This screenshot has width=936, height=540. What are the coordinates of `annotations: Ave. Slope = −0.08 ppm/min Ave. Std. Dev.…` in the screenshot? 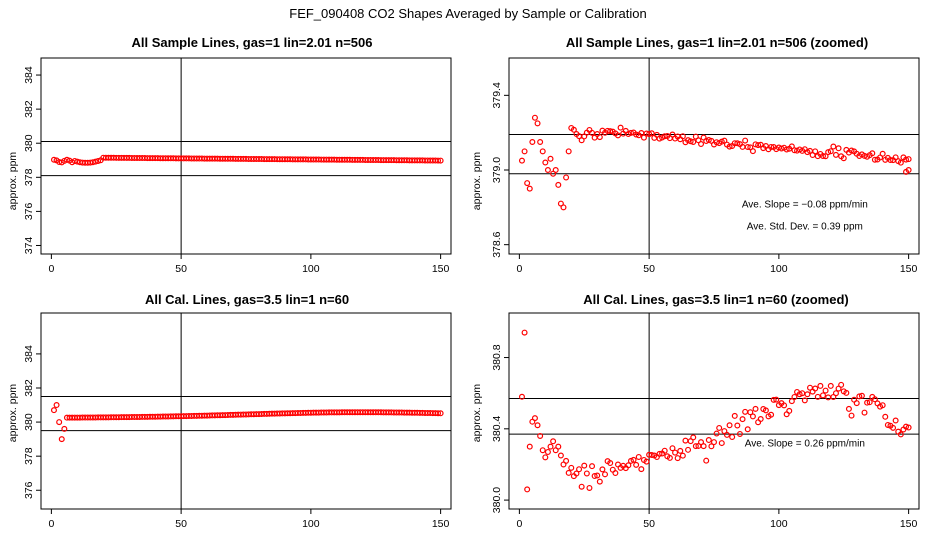 It's located at (805, 215).